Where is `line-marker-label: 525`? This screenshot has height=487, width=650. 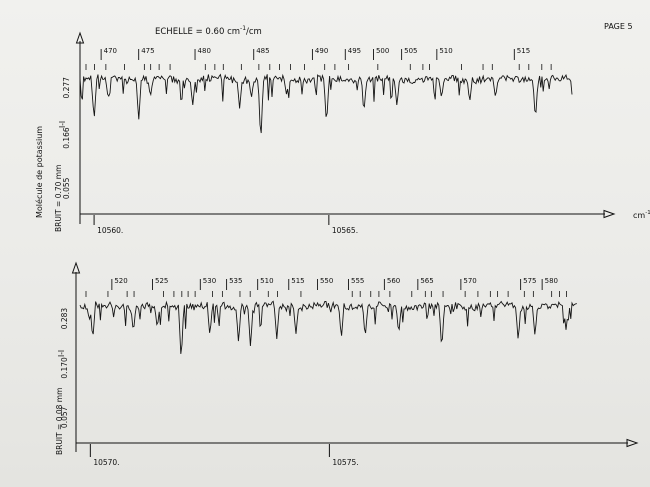
line-marker-label: 525 is located at coordinates (161, 281).